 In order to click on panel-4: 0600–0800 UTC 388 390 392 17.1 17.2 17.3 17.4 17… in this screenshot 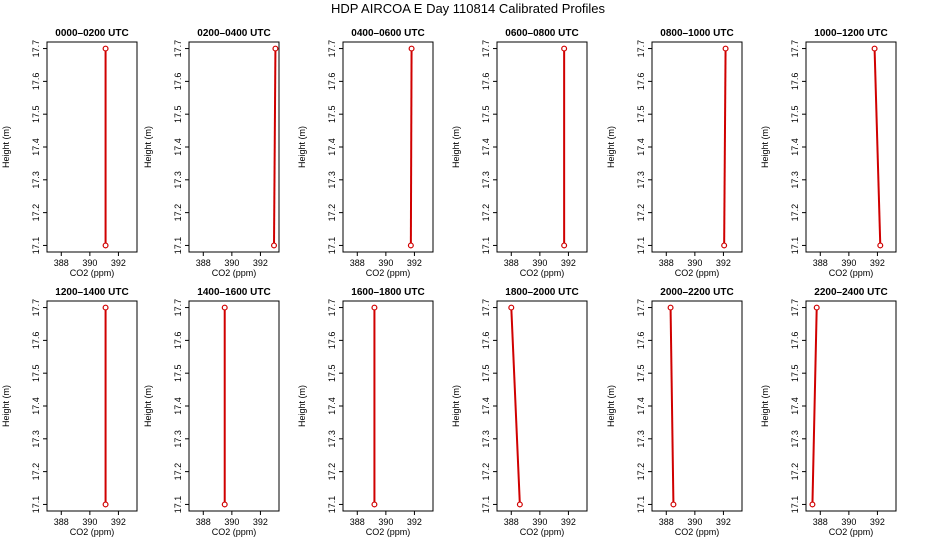, I will do `click(519, 153)`.